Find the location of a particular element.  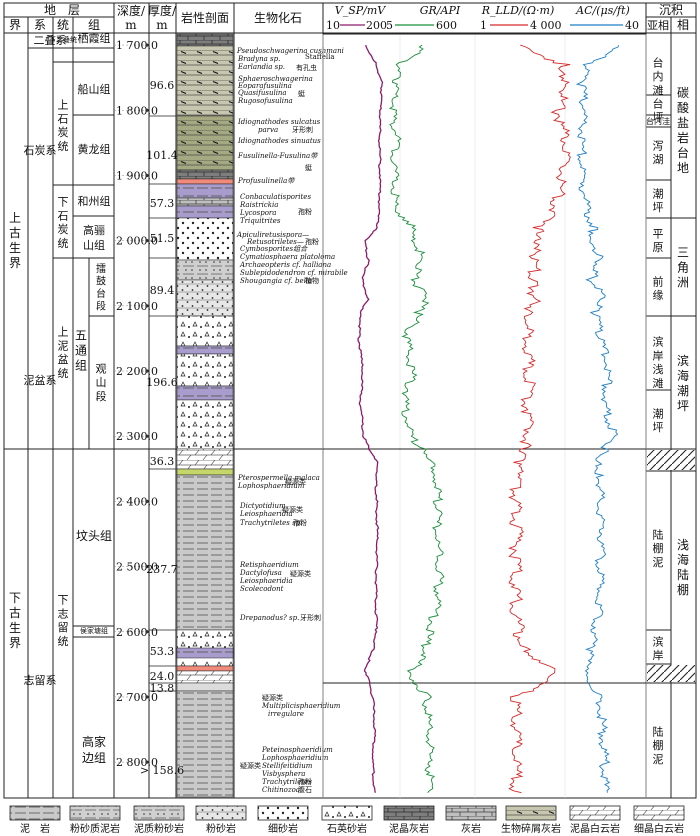

depth-tick-label: 1 900.0 is located at coordinates (137, 175).